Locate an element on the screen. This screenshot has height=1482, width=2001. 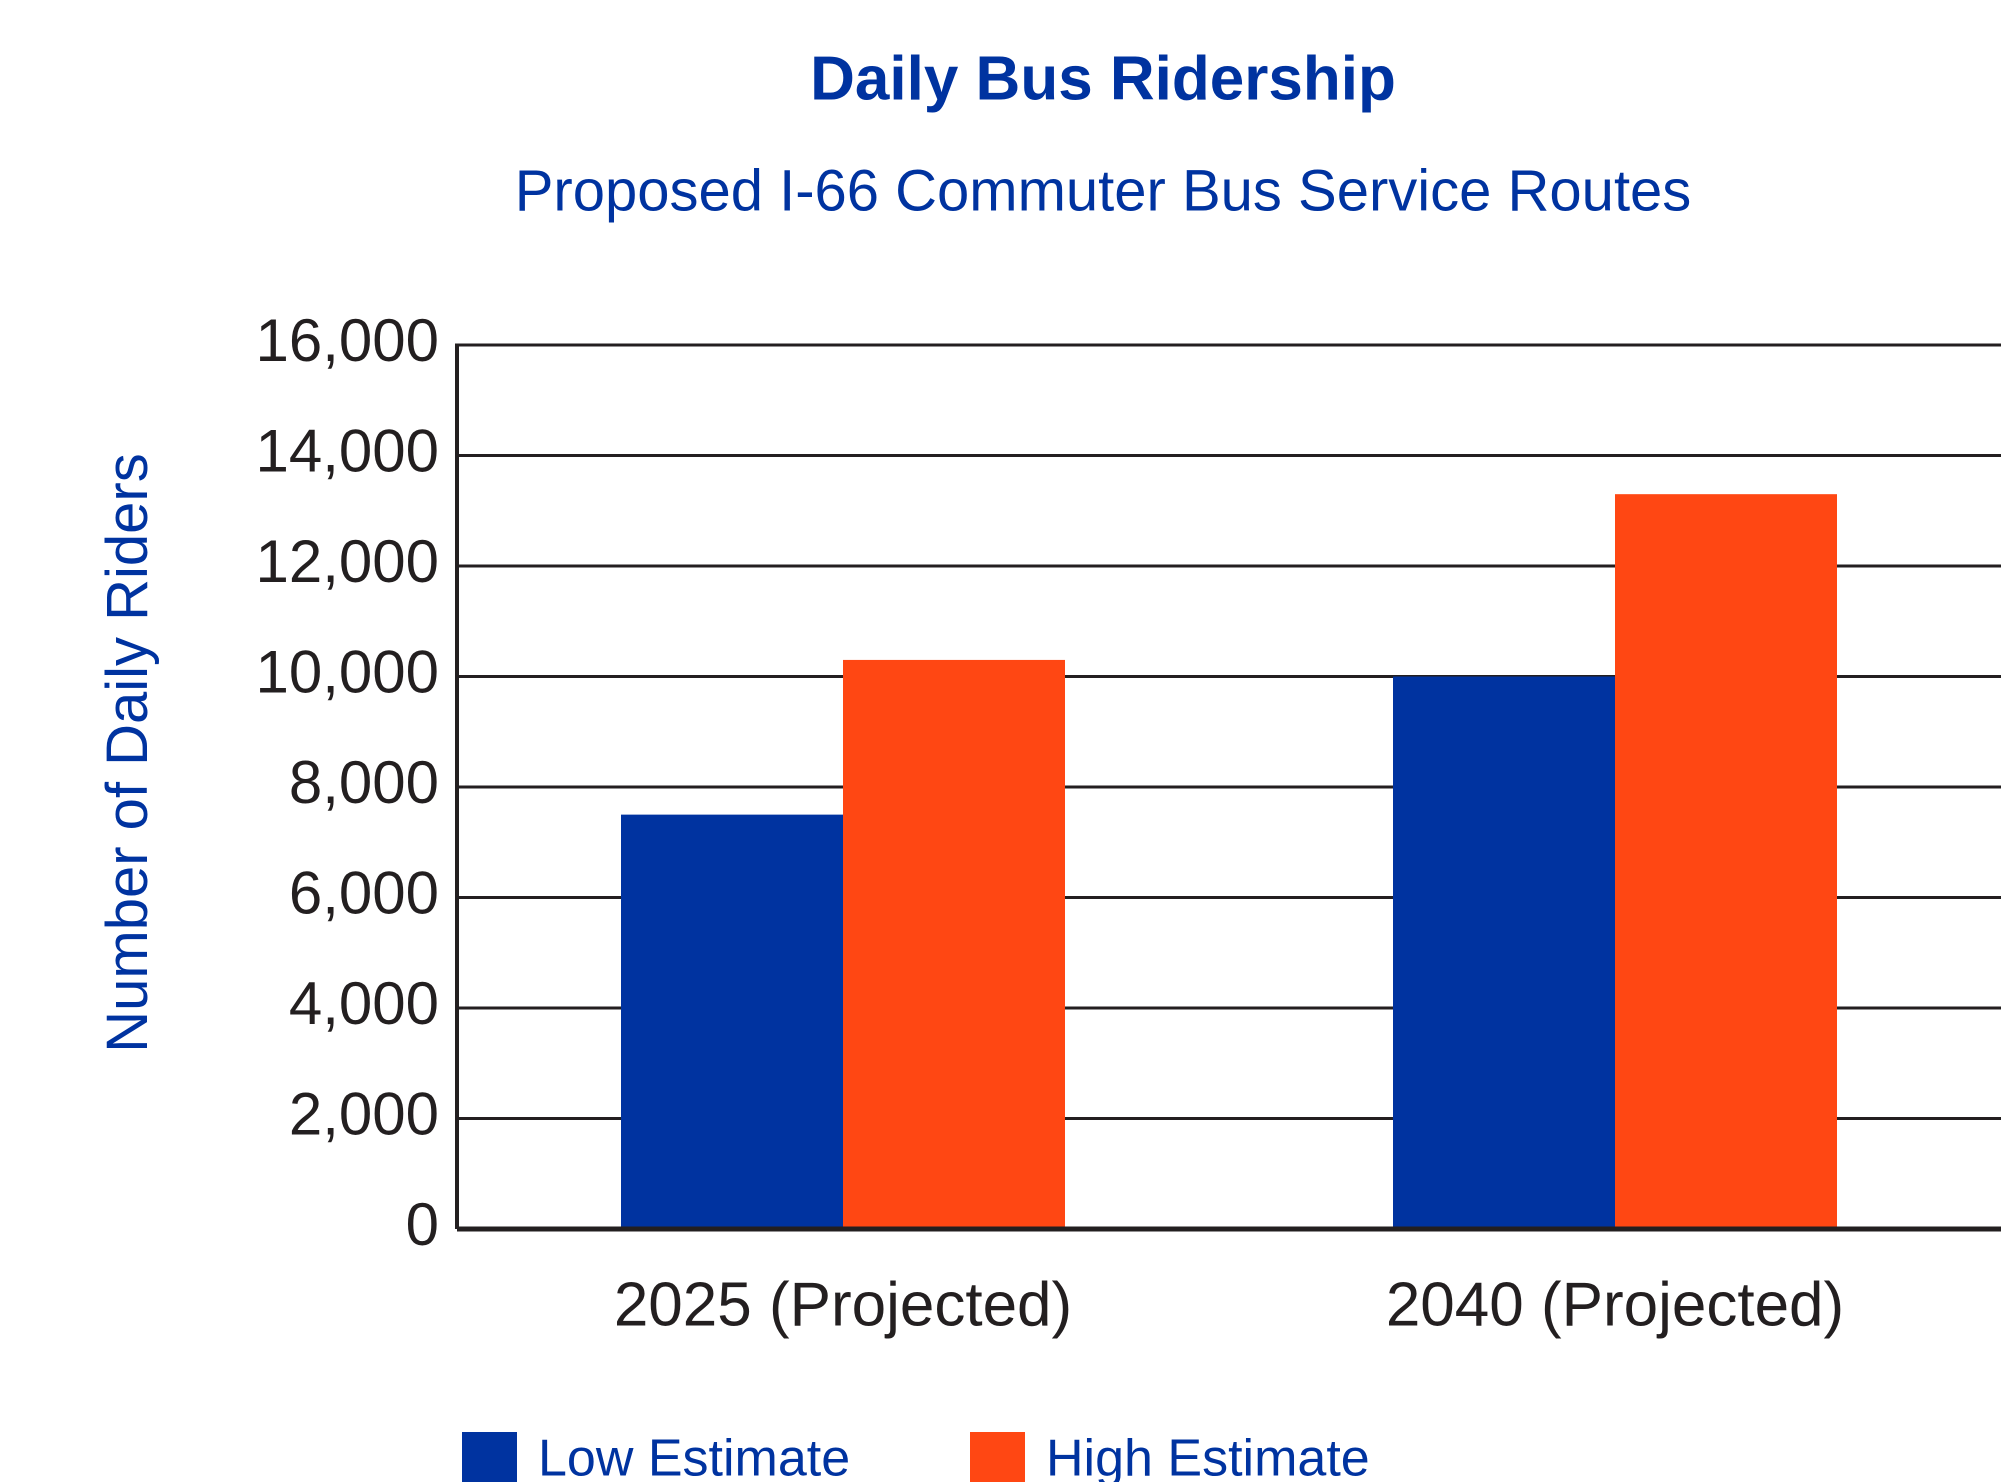
y-tick-label: 14,000 is located at coordinates (347, 450).